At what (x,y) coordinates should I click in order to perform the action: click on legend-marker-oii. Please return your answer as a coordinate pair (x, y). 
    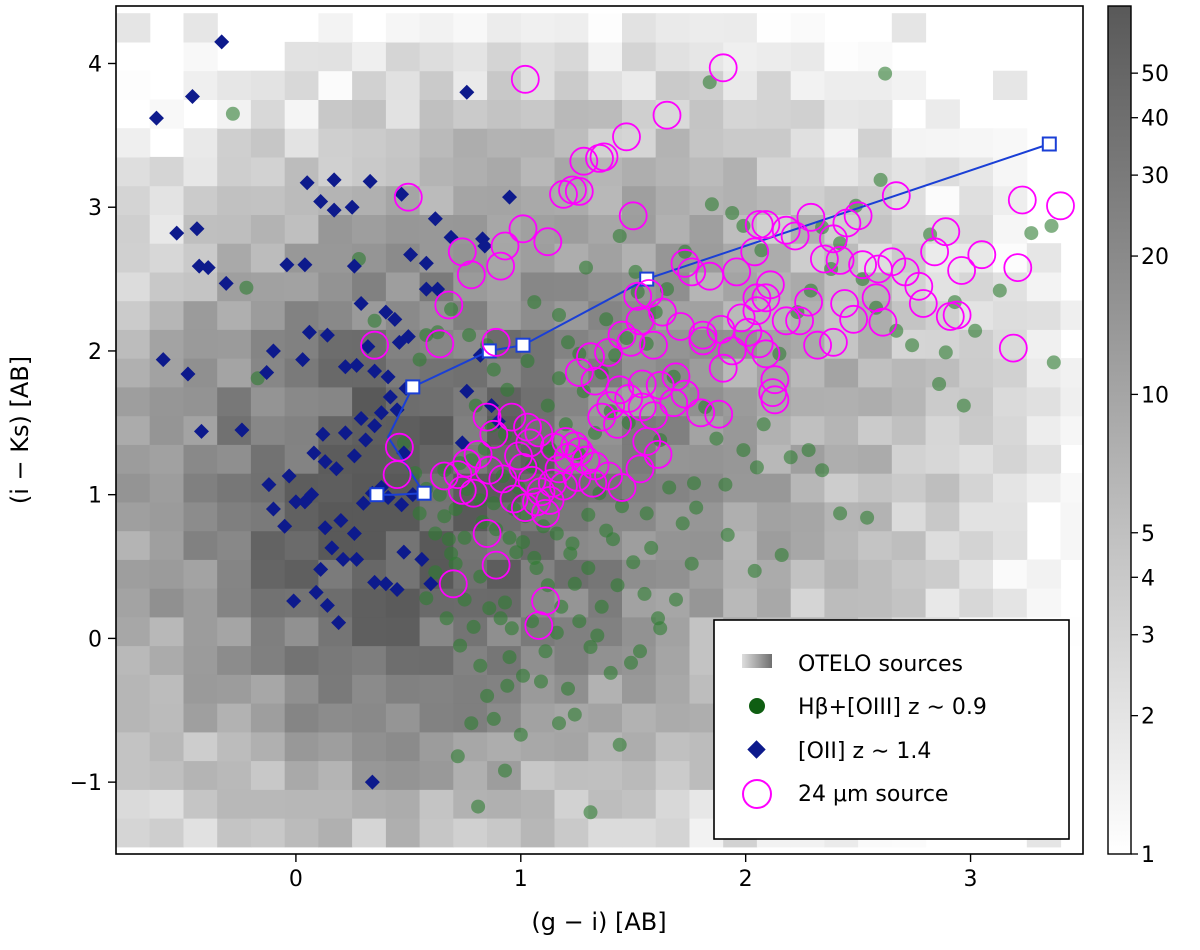
    Looking at the image, I should click on (756, 749).